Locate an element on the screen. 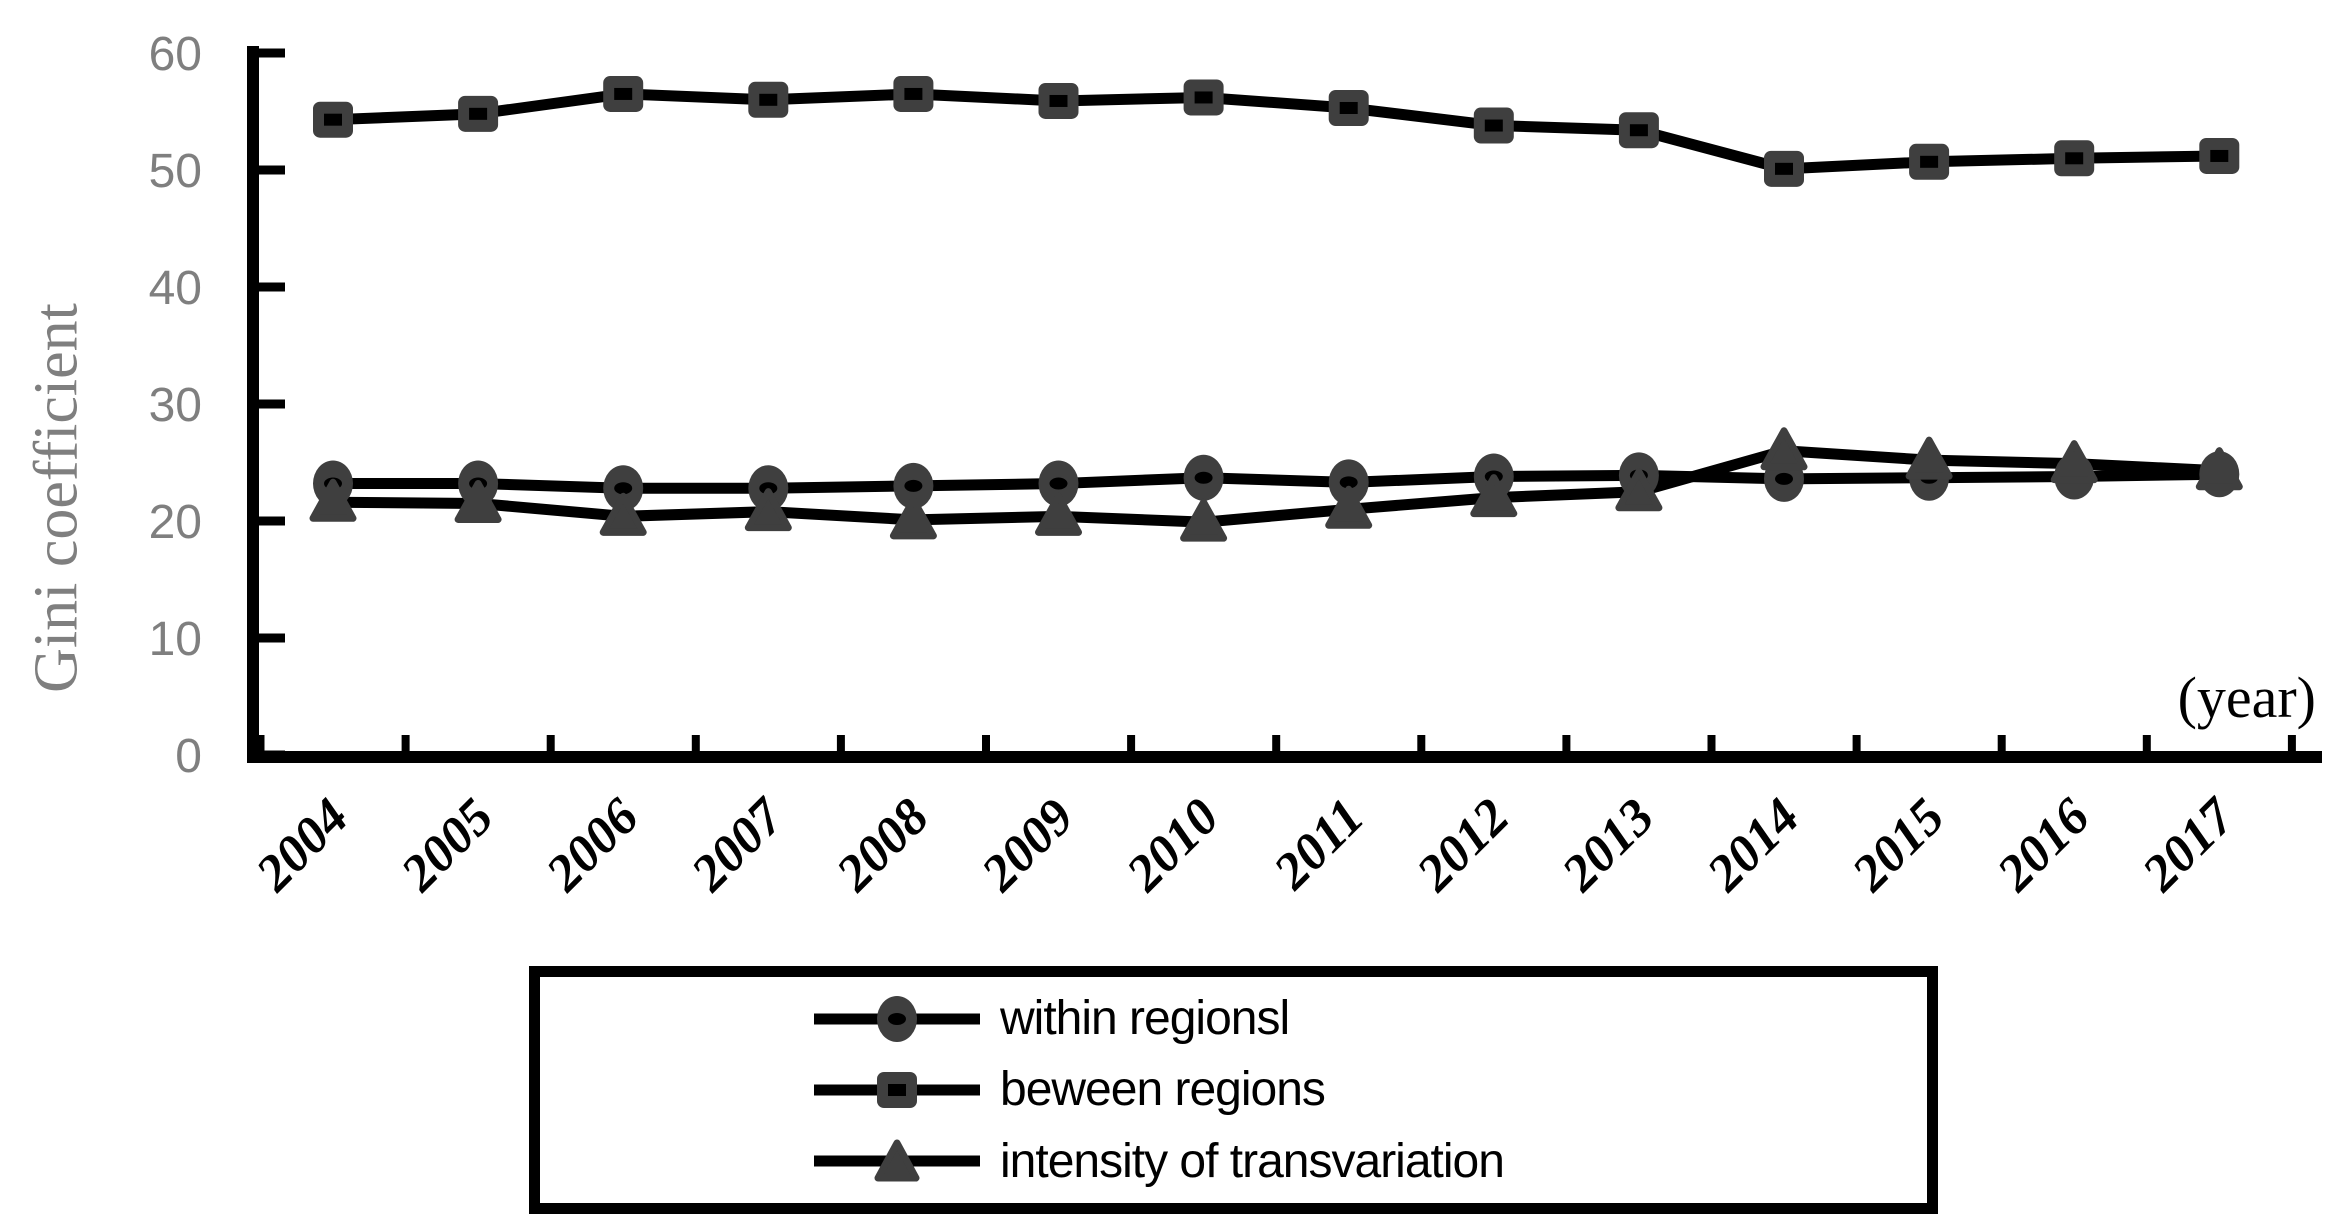 This screenshot has height=1223, width=2330. y-tick-label: 10 is located at coordinates (175, 639).